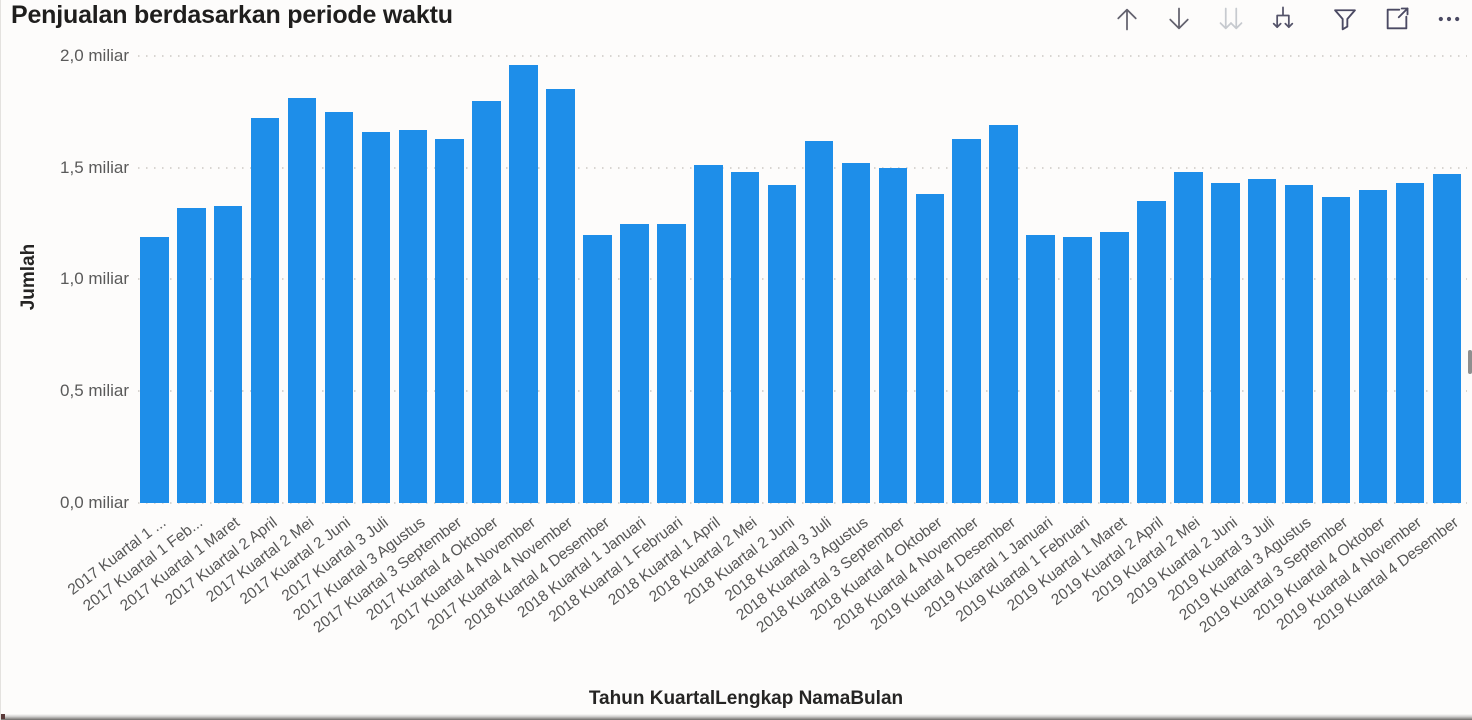  Describe the element at coordinates (94, 55) in the screenshot. I see `y-axis-tick-label: 2,0 miliar` at that location.